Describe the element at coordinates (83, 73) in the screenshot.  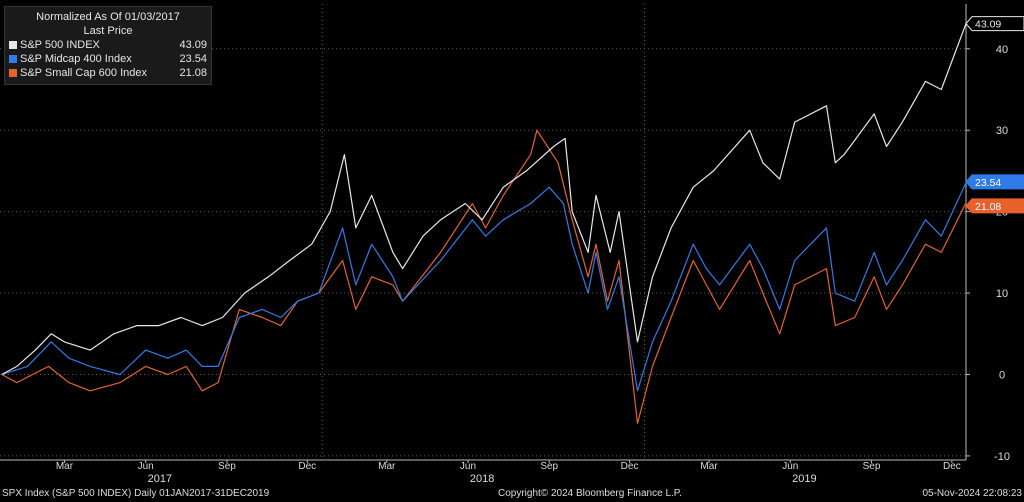
I see `legend-label-smallcap: S&P Small Cap 600 Index` at that location.